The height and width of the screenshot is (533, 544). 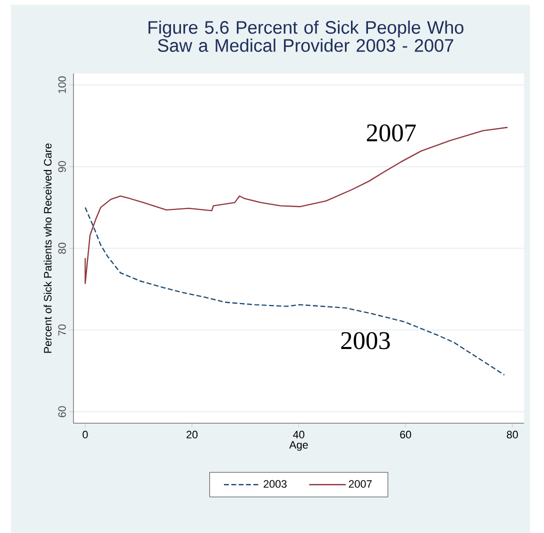 What do you see at coordinates (62, 85) in the screenshot?
I see `y-tick-label: 100` at bounding box center [62, 85].